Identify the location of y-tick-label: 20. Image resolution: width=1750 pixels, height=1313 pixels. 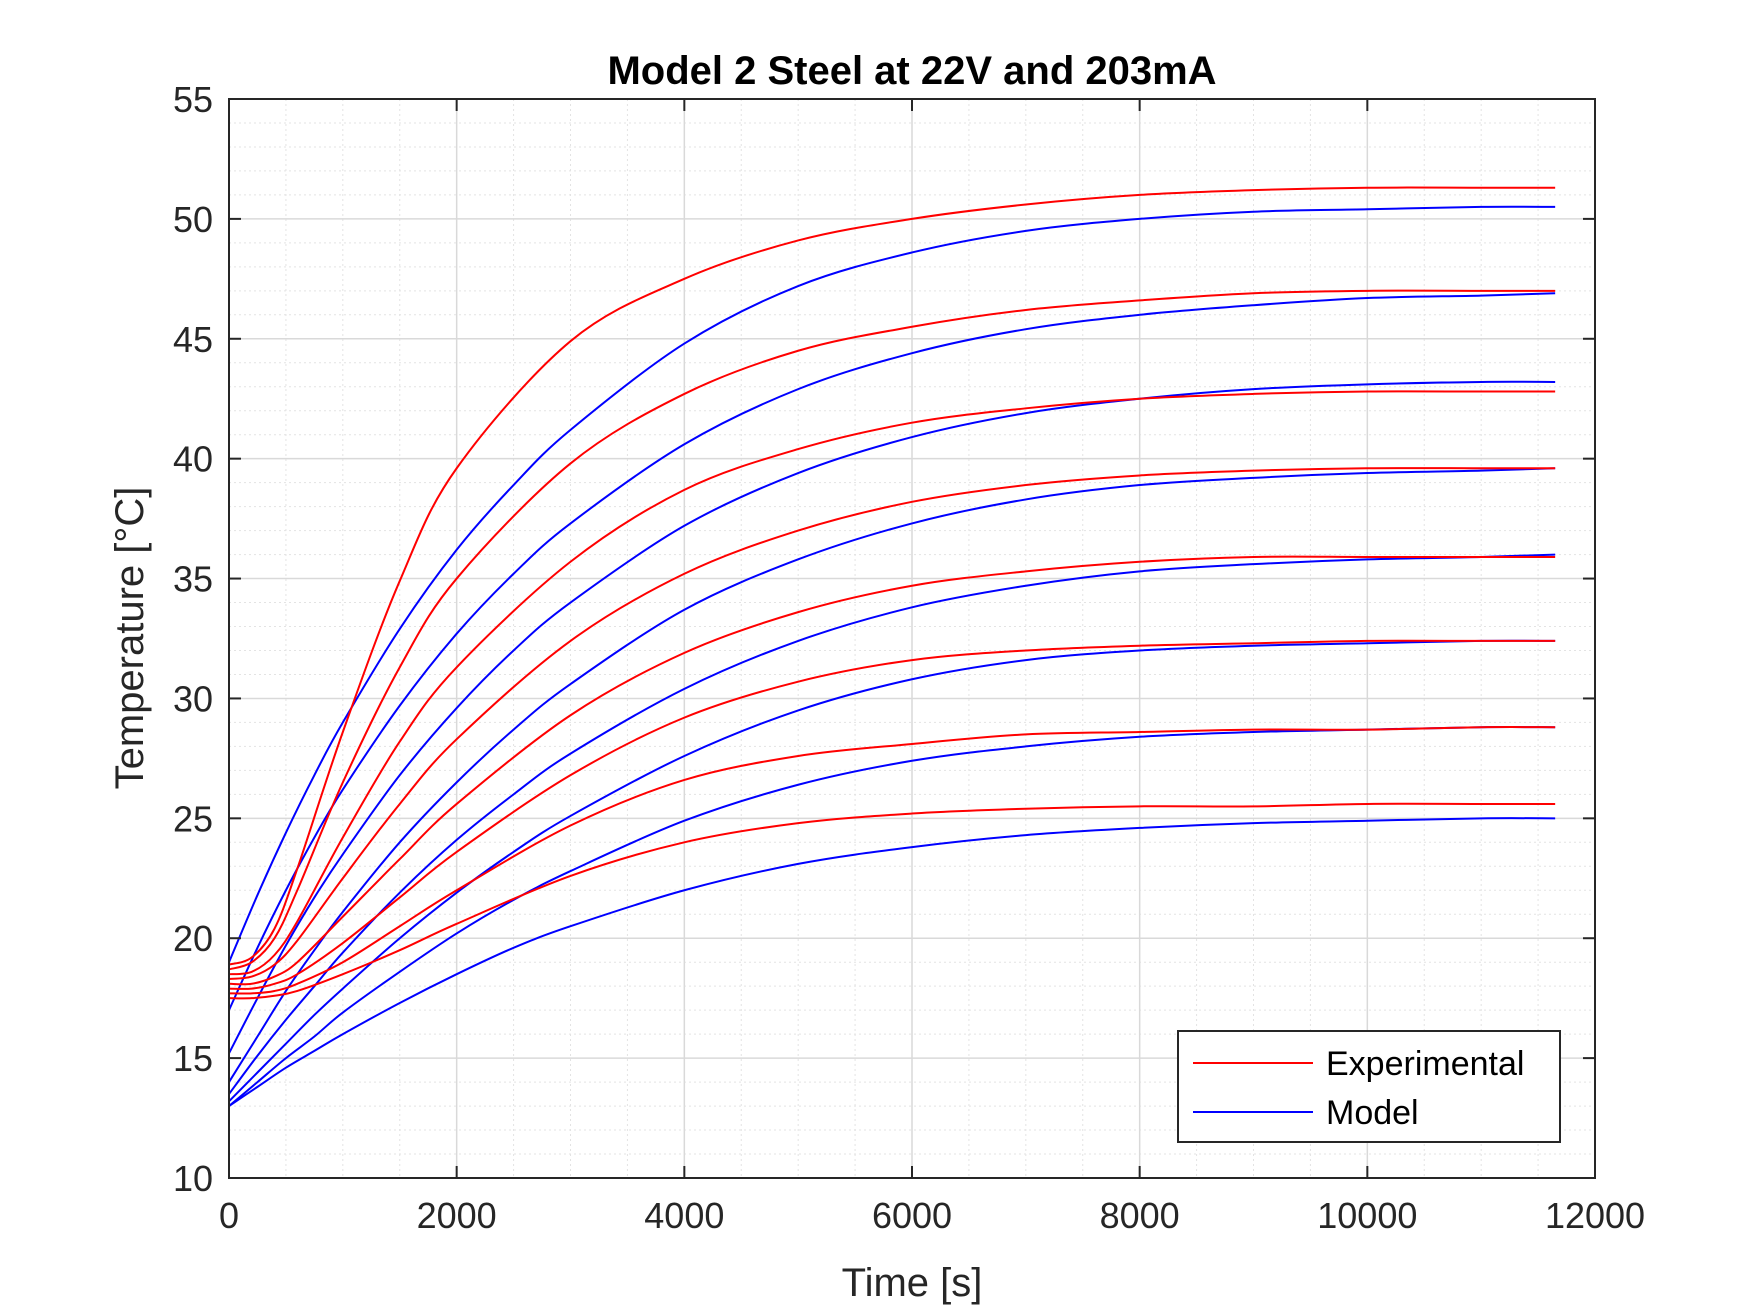
(193, 938).